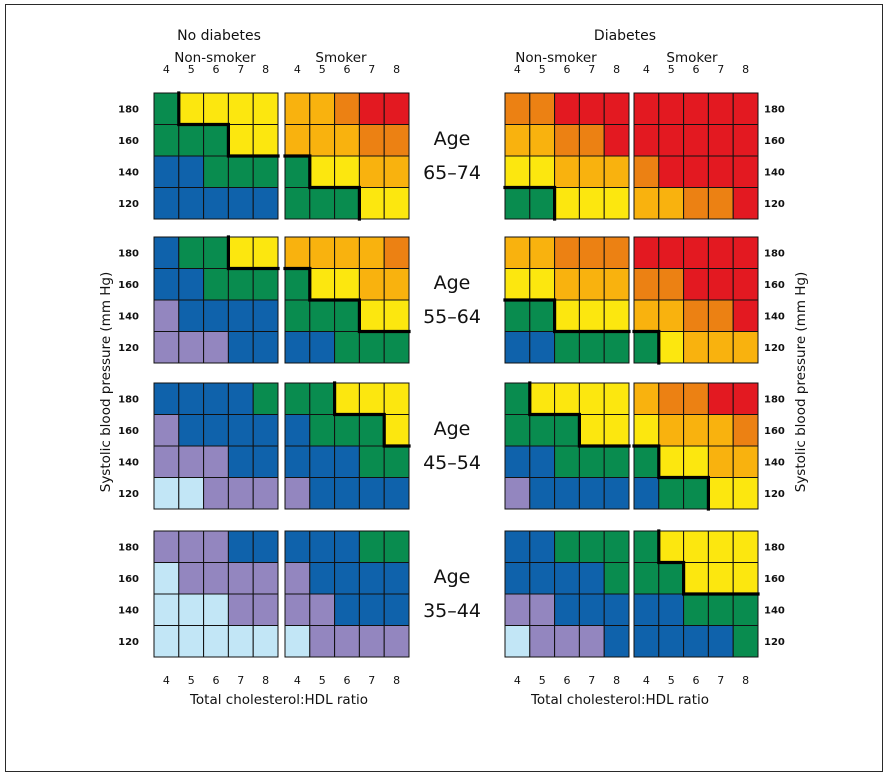 Image resolution: width=890 pixels, height=779 pixels. What do you see at coordinates (452, 463) in the screenshot?
I see `age-range-label: 45–54` at bounding box center [452, 463].